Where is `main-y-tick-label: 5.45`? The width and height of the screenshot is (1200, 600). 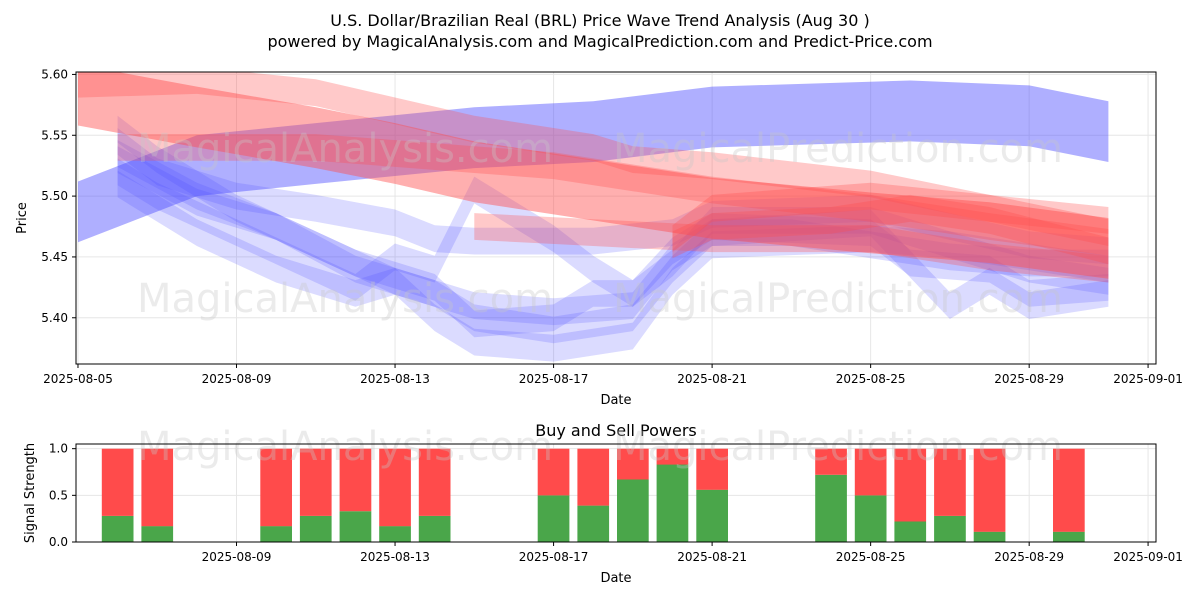 main-y-tick-label: 5.45 is located at coordinates (54, 257).